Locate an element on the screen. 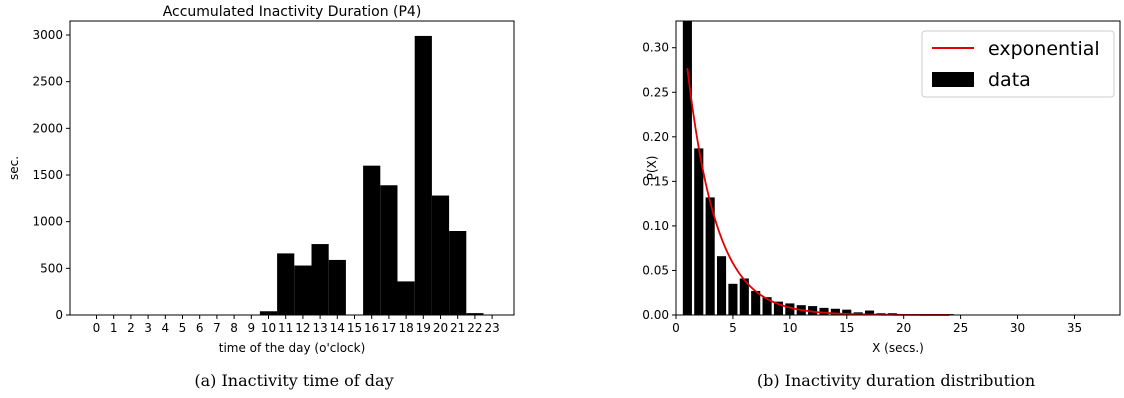  y-tick-label: 1000 is located at coordinates (47, 222).